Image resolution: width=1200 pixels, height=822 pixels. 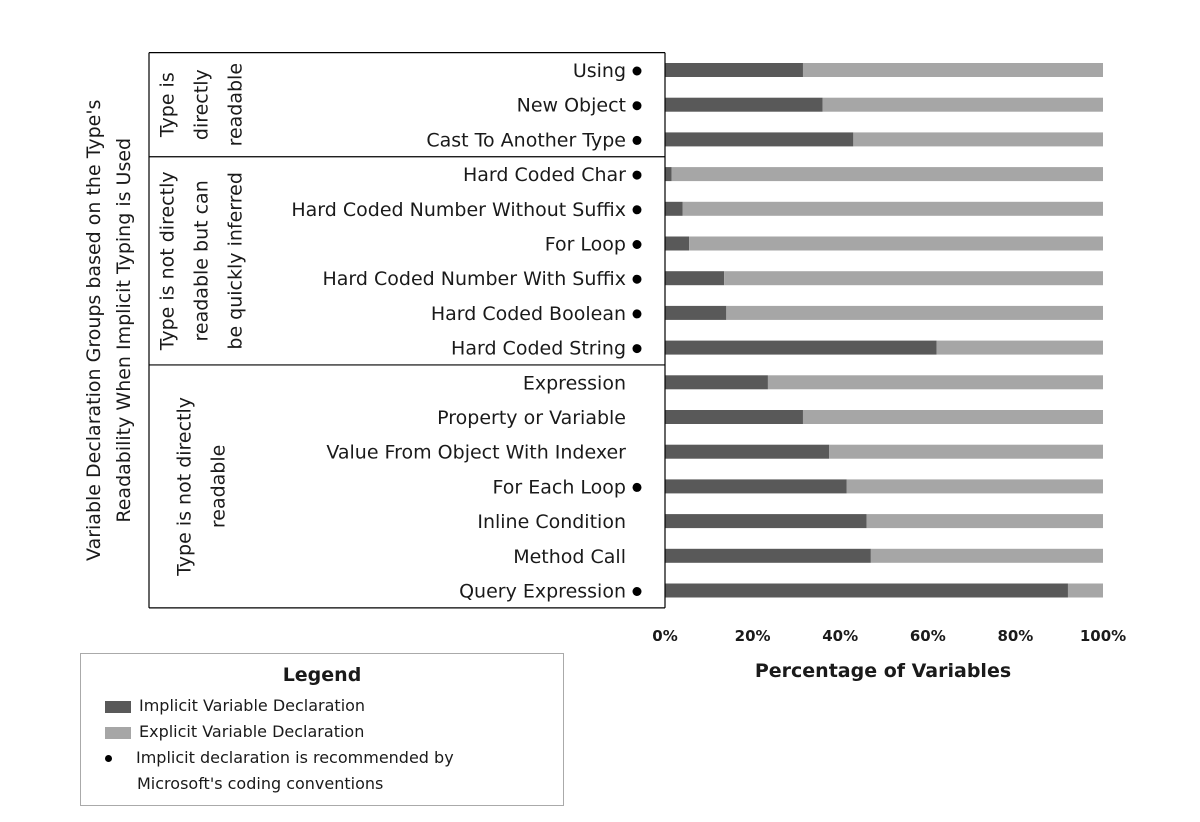 I want to click on legend-label-explicit: Explicit Variable Declaration, so click(x=252, y=731).